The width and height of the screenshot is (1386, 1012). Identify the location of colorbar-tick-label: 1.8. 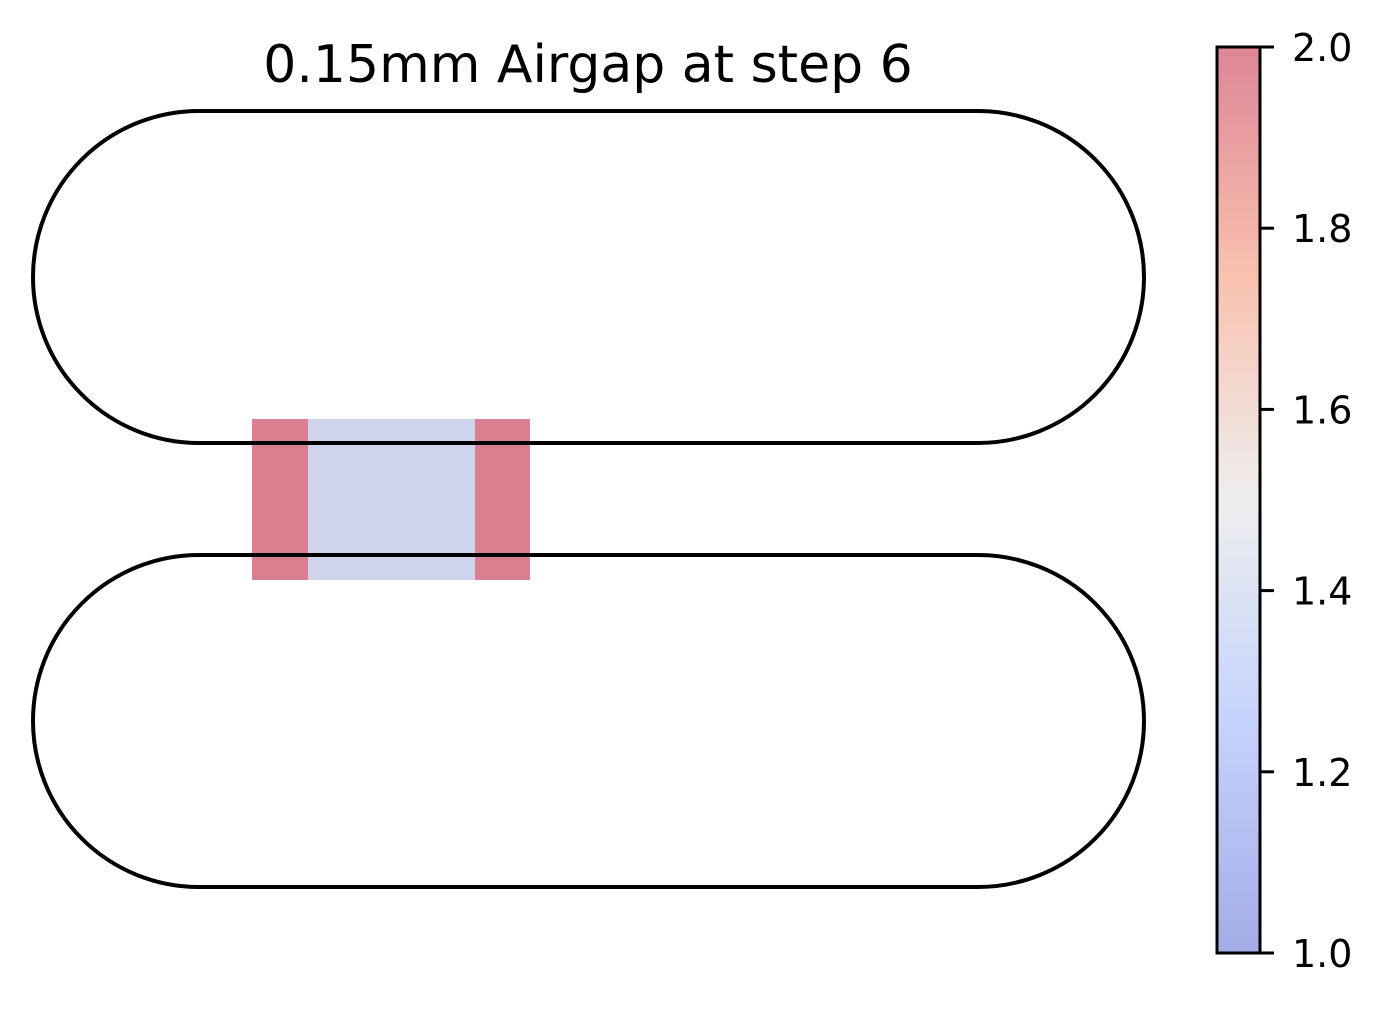
(1322, 229).